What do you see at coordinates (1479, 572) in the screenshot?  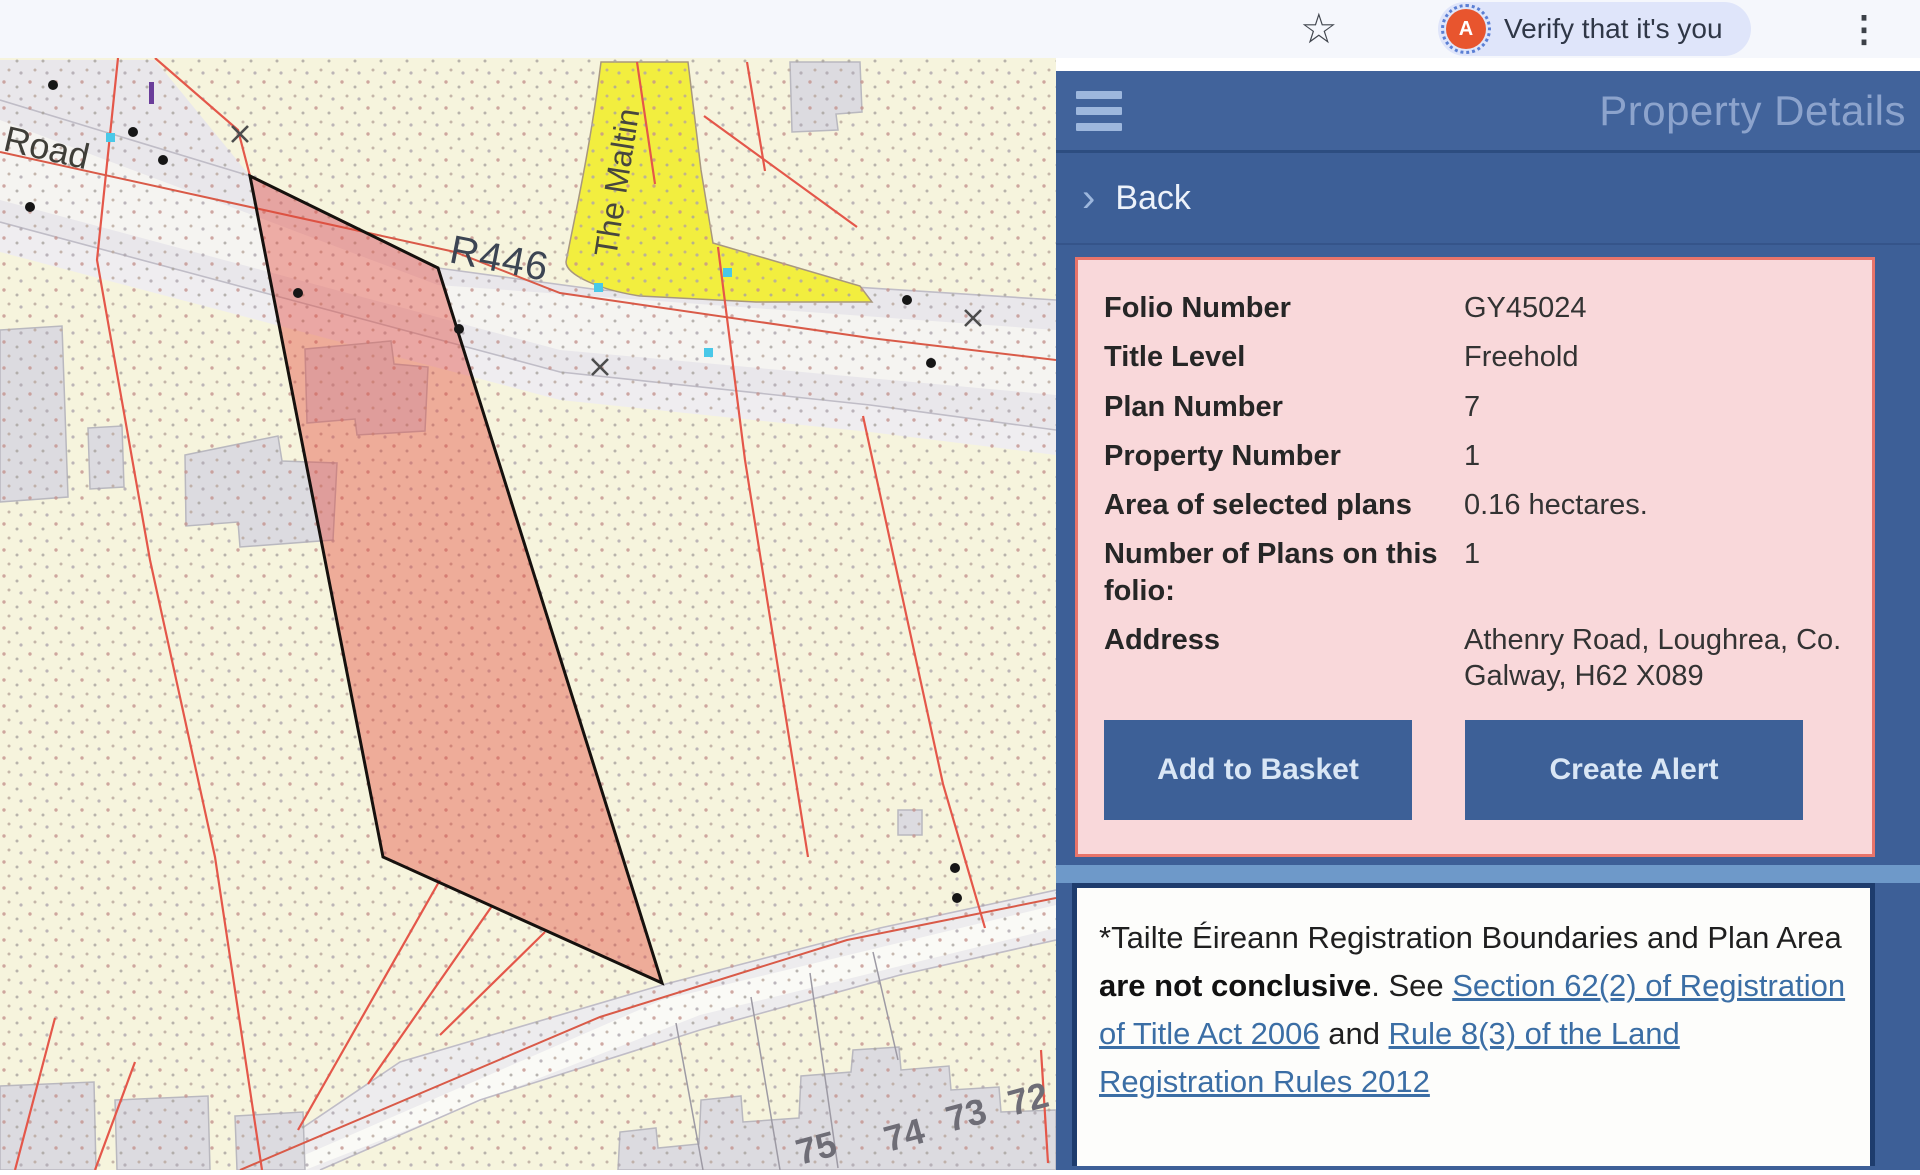 I see `detail-row-plan-count: Number of Plans on this folio: 1` at bounding box center [1479, 572].